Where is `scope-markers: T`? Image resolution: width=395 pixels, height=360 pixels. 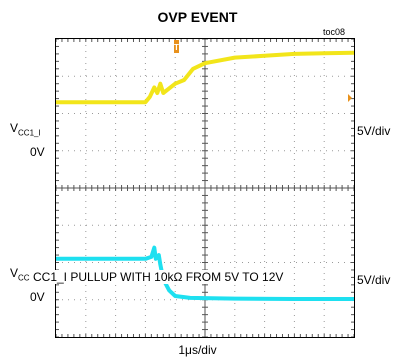
scope-markers: T is located at coordinates (263, 71).